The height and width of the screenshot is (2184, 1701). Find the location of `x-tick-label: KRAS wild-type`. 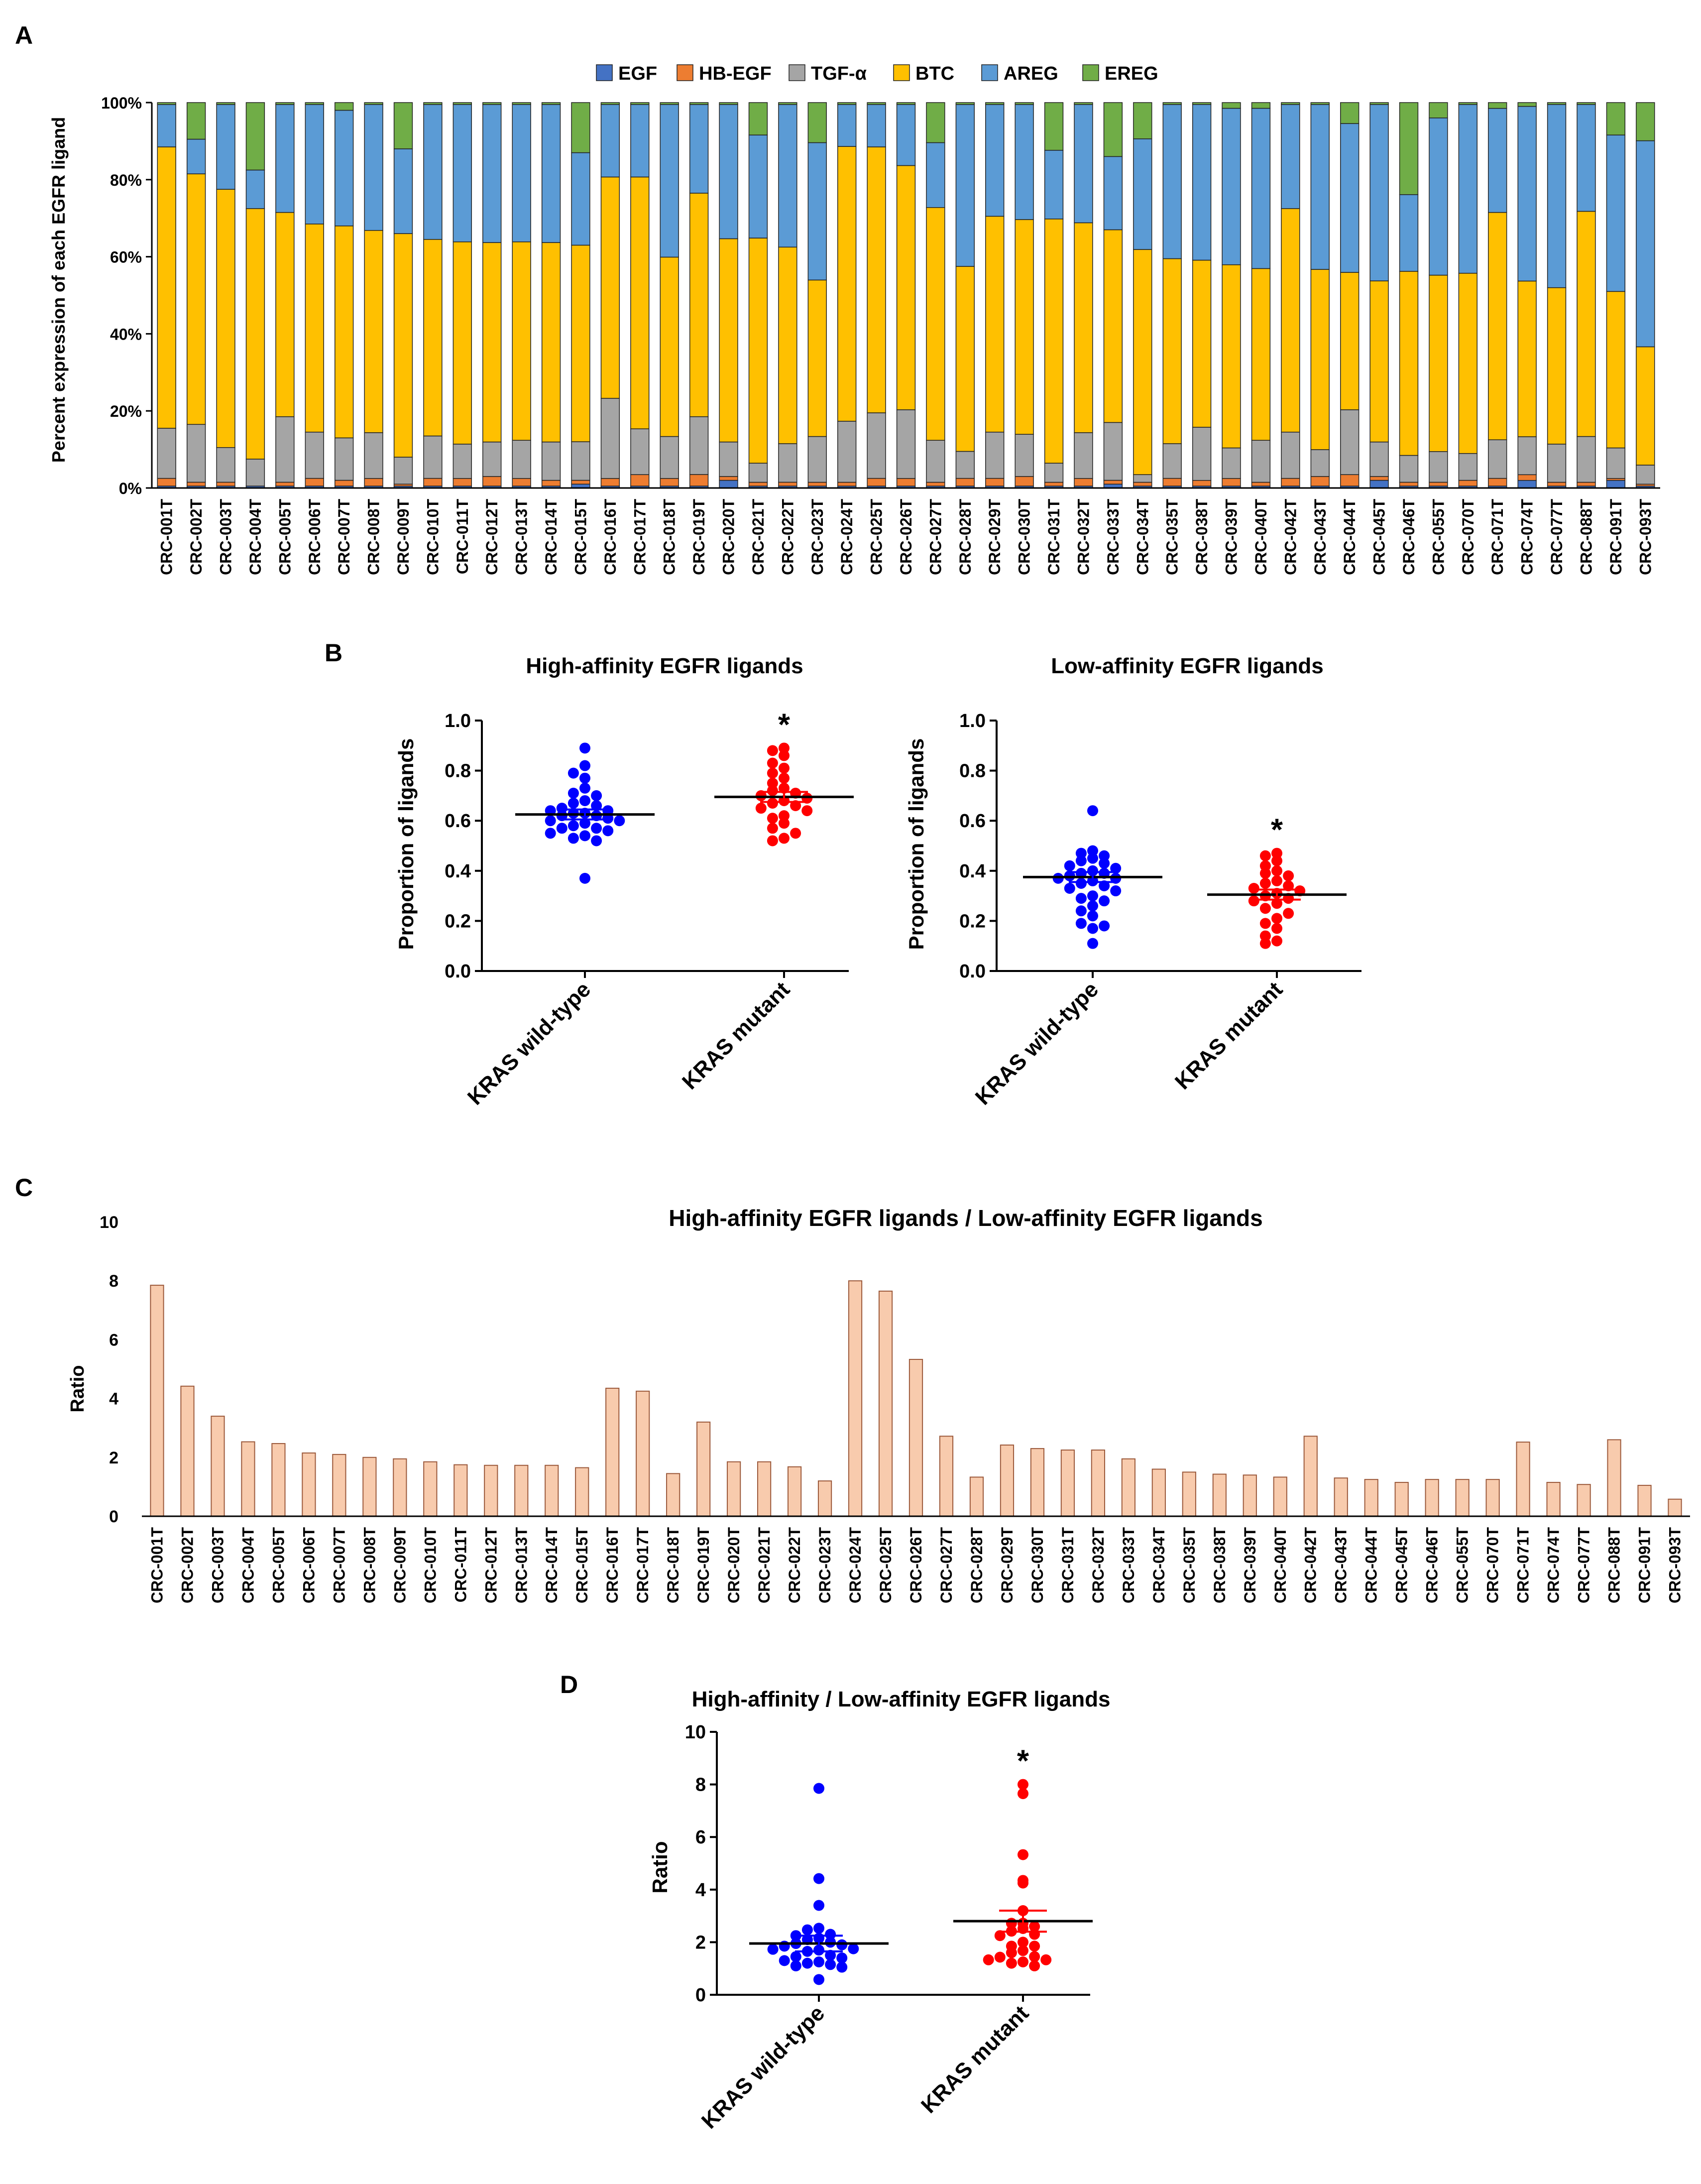

x-tick-label: KRAS wild-type is located at coordinates (529, 1043).